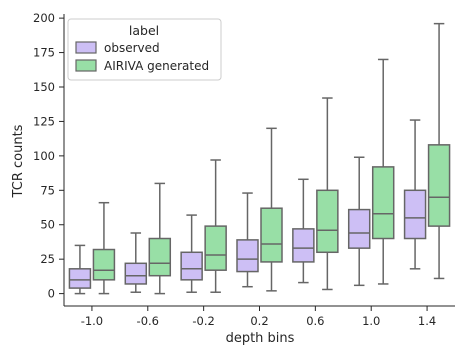  Describe the element at coordinates (44, 18) in the screenshot. I see `y-tick-label: 200` at that location.